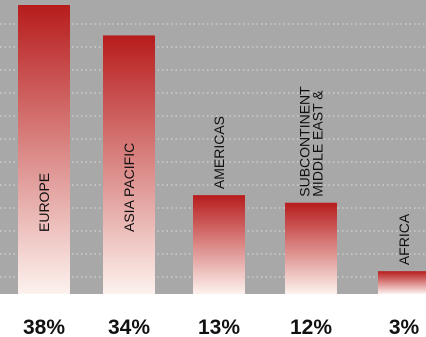  Describe the element at coordinates (219, 152) in the screenshot. I see `bar-label: AMERICAS` at that location.